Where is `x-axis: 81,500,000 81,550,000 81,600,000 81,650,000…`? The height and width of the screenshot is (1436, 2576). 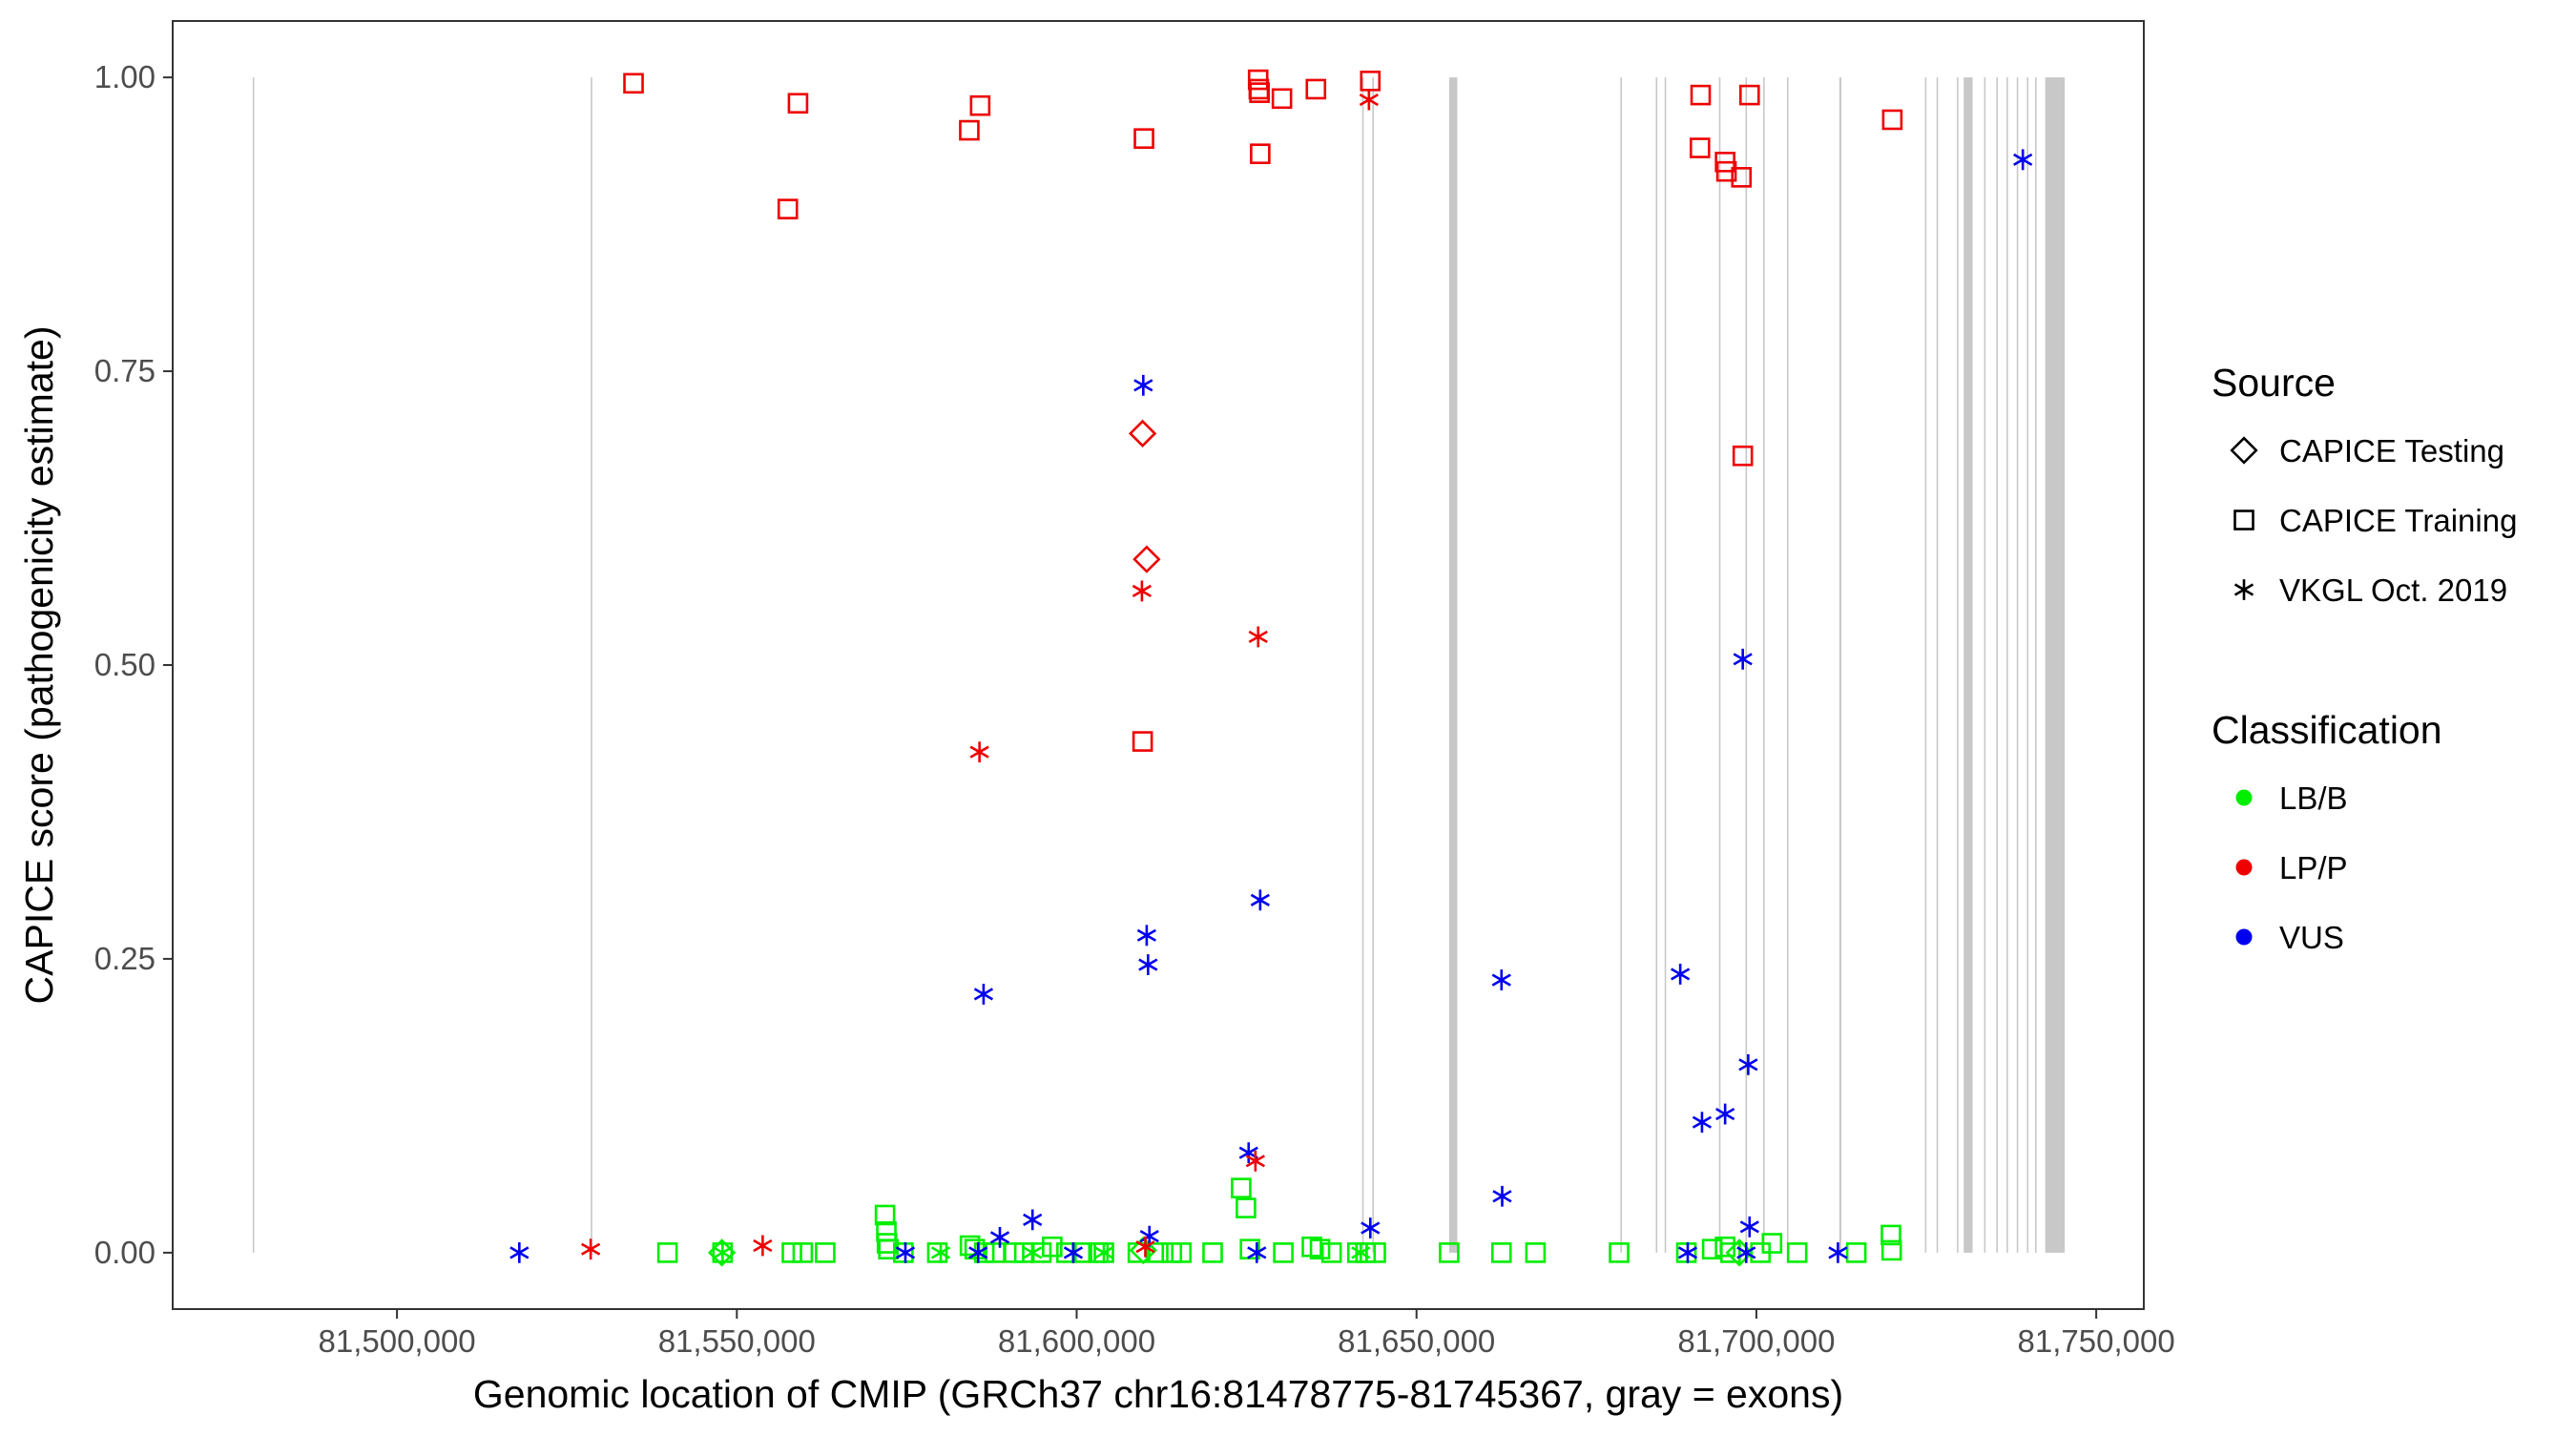
x-axis: 81,500,000 81,550,000 81,600,000 81,650,000… is located at coordinates (1247, 1334).